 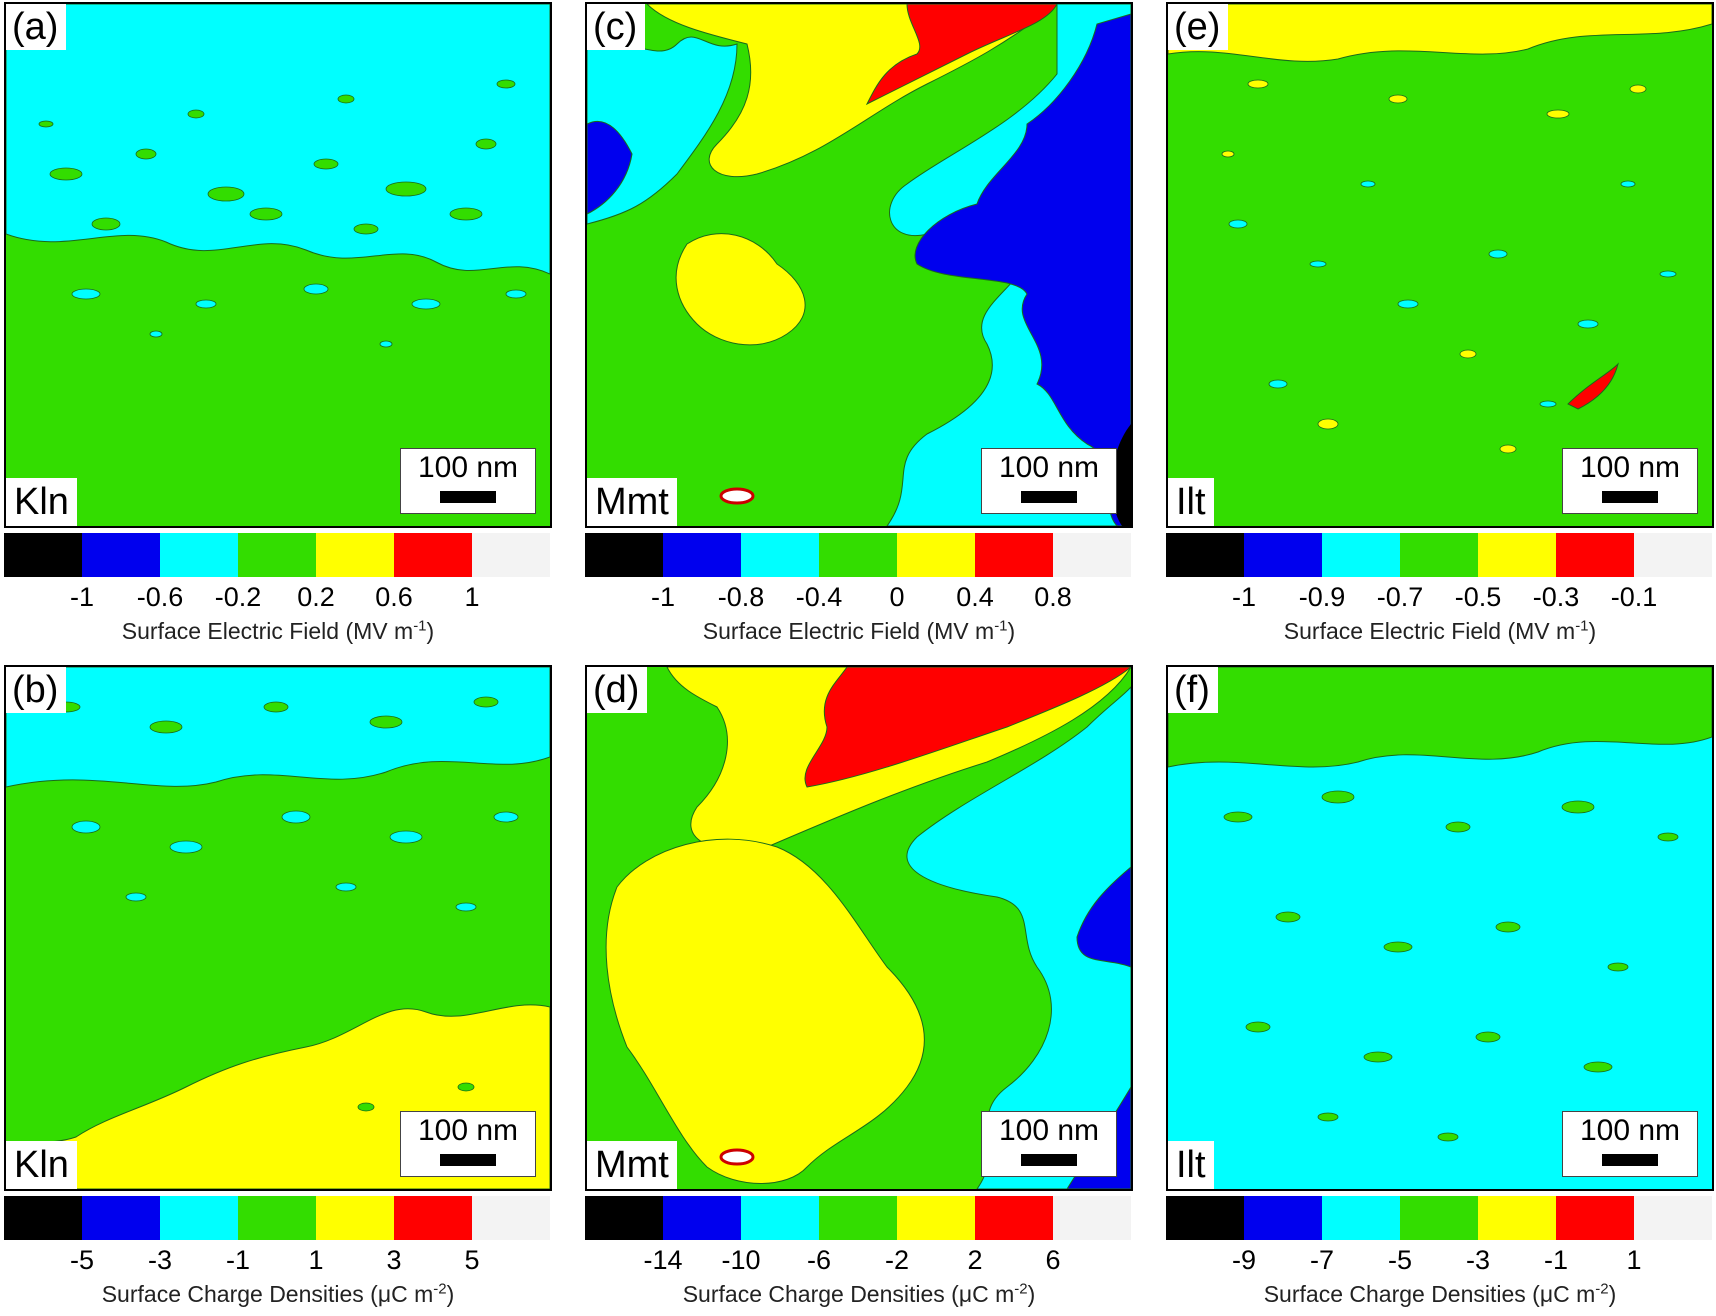 I want to click on colorbar-ticks: -1 -0.6 -0.2 0.2 0.6 1, so click(x=278, y=600).